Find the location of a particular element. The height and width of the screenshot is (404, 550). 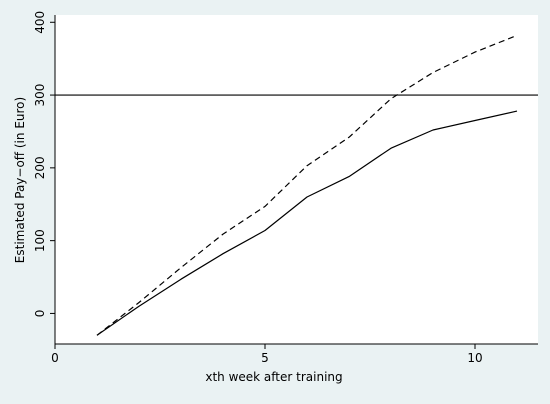

y-tick-label: 0 is located at coordinates (40, 314).